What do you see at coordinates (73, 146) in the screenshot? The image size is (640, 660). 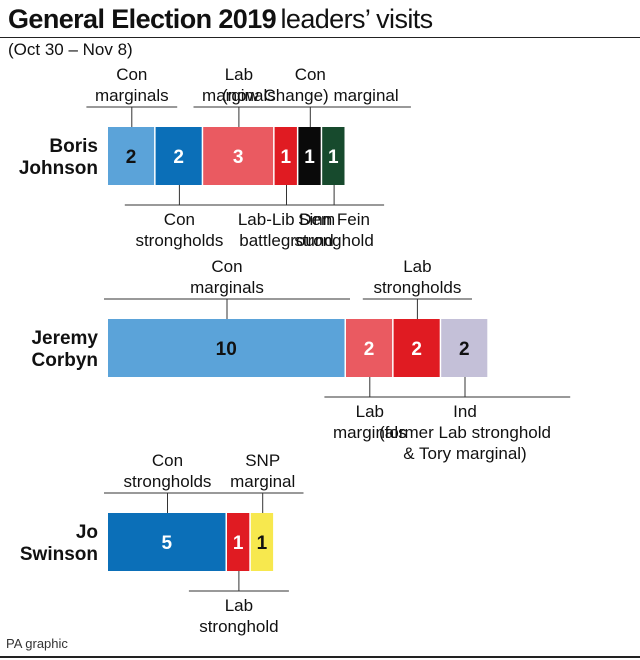 I see `leader-name: Boris` at bounding box center [73, 146].